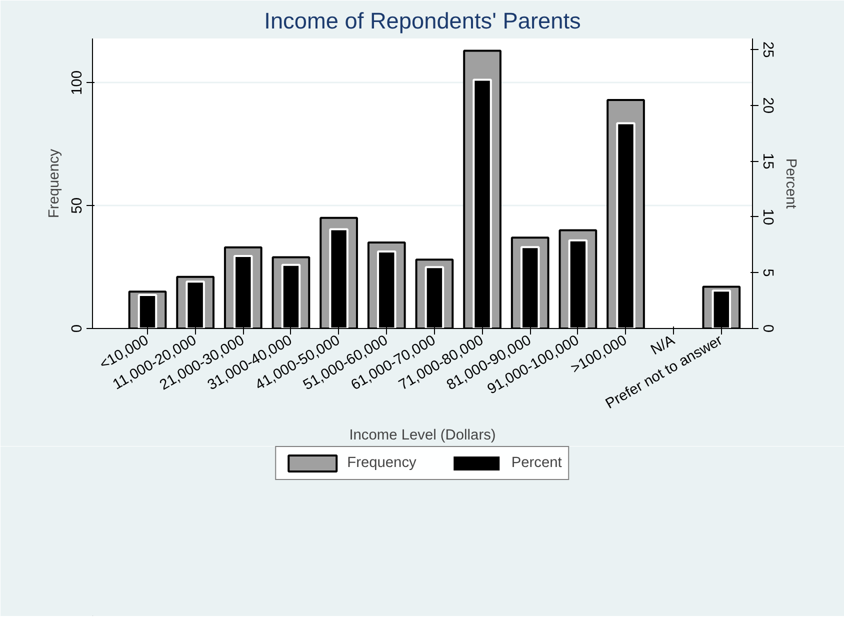 The width and height of the screenshot is (844, 618). I want to click on y2-tick-label: 10, so click(768, 217).